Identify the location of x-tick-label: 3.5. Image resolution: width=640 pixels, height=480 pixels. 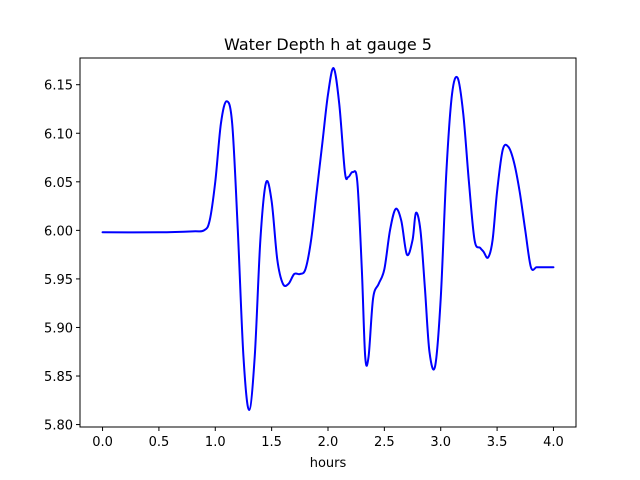
(497, 442).